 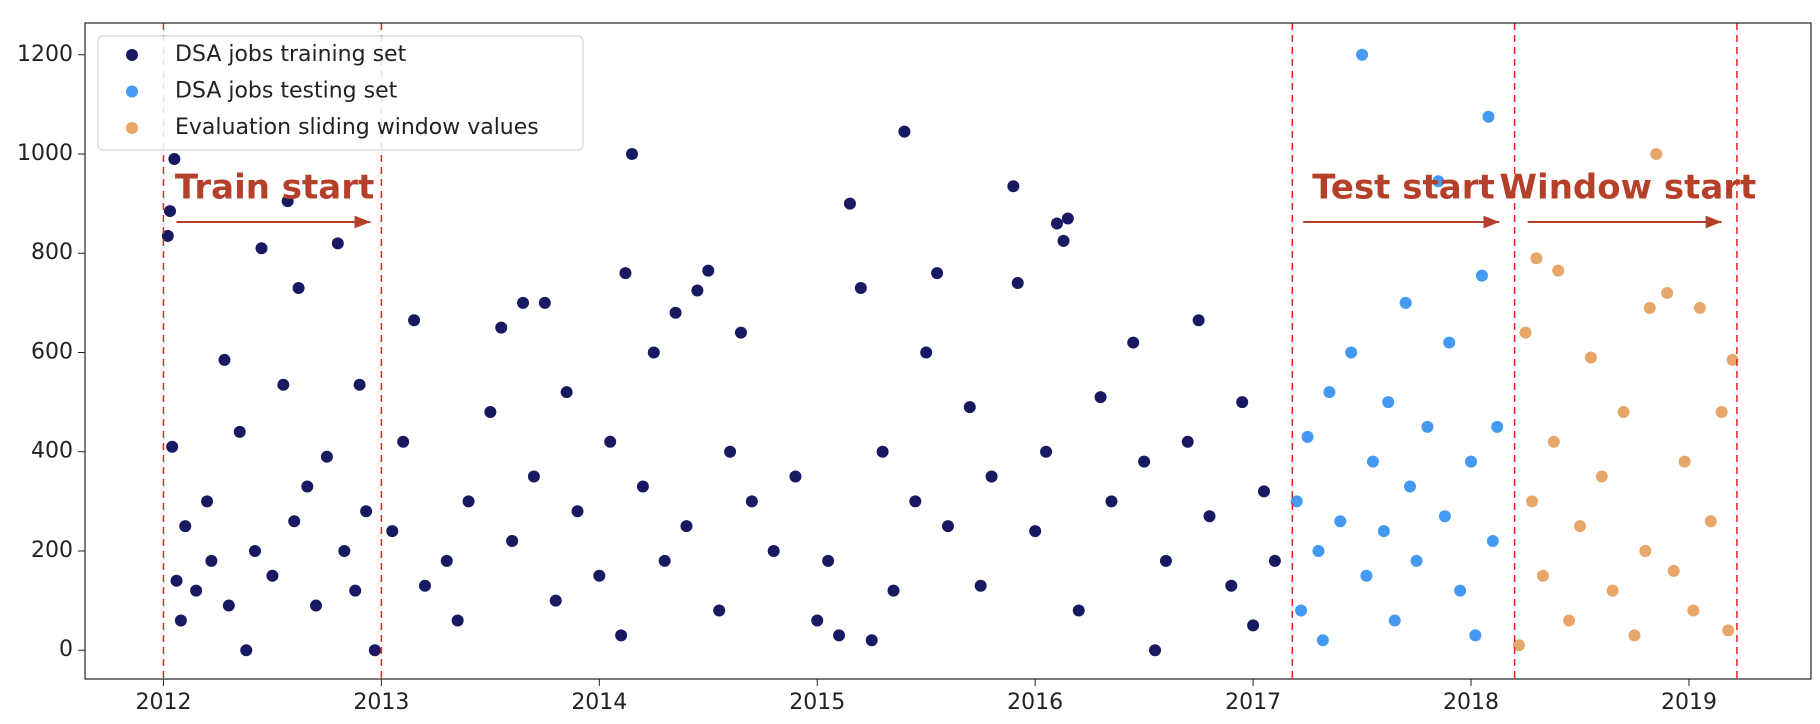 What do you see at coordinates (291, 54) in the screenshot?
I see `legend-label: DSA jobs training set` at bounding box center [291, 54].